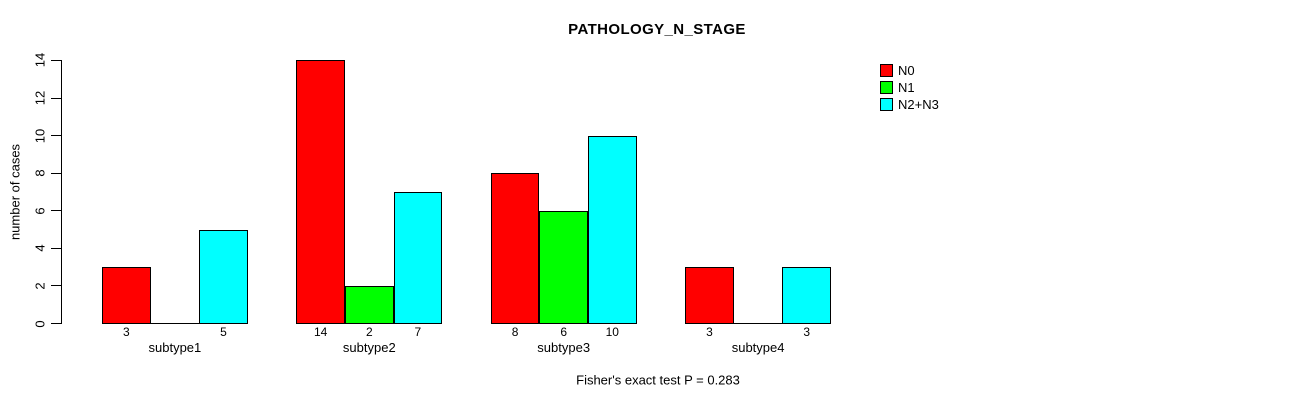  I want to click on legend-item: N2+N3, so click(909, 104).